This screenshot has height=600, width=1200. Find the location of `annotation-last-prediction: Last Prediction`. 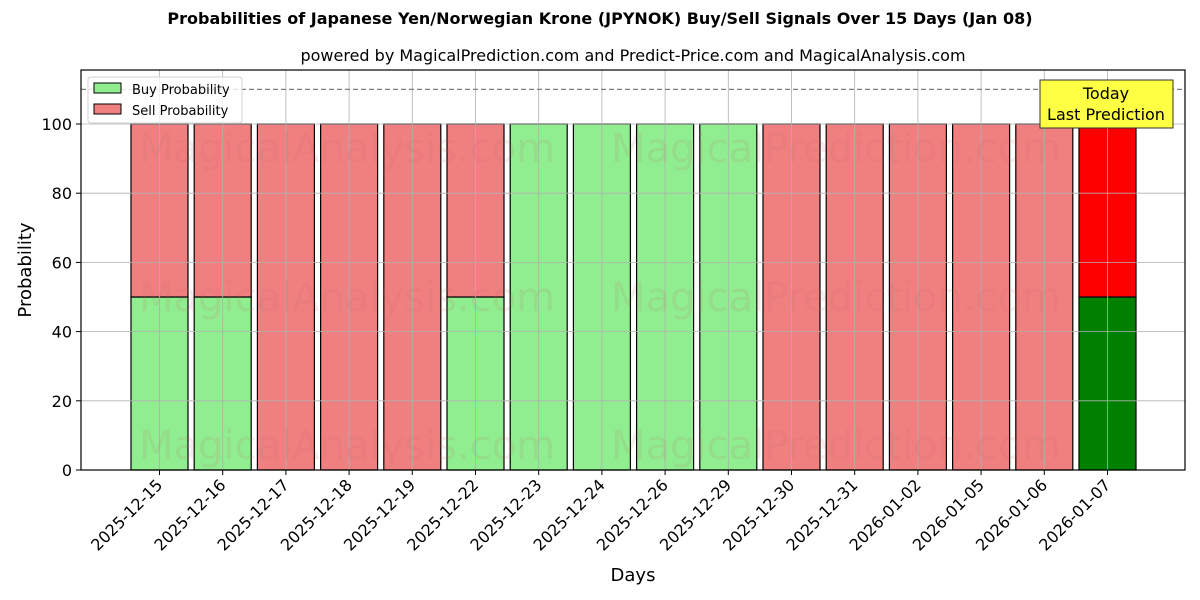

annotation-last-prediction: Last Prediction is located at coordinates (1106, 114).